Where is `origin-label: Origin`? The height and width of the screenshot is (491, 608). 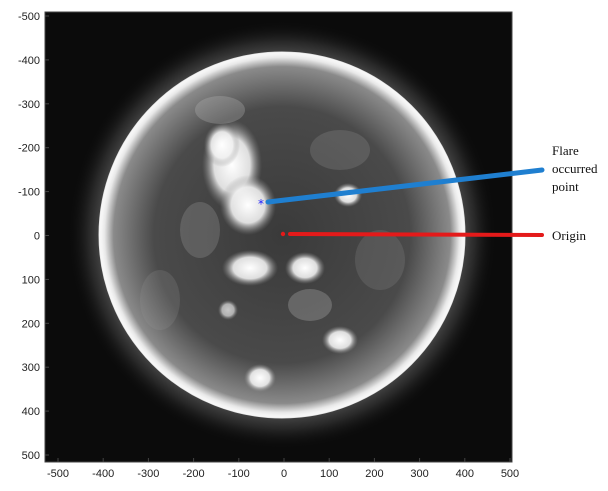 origin-label: Origin is located at coordinates (569, 235).